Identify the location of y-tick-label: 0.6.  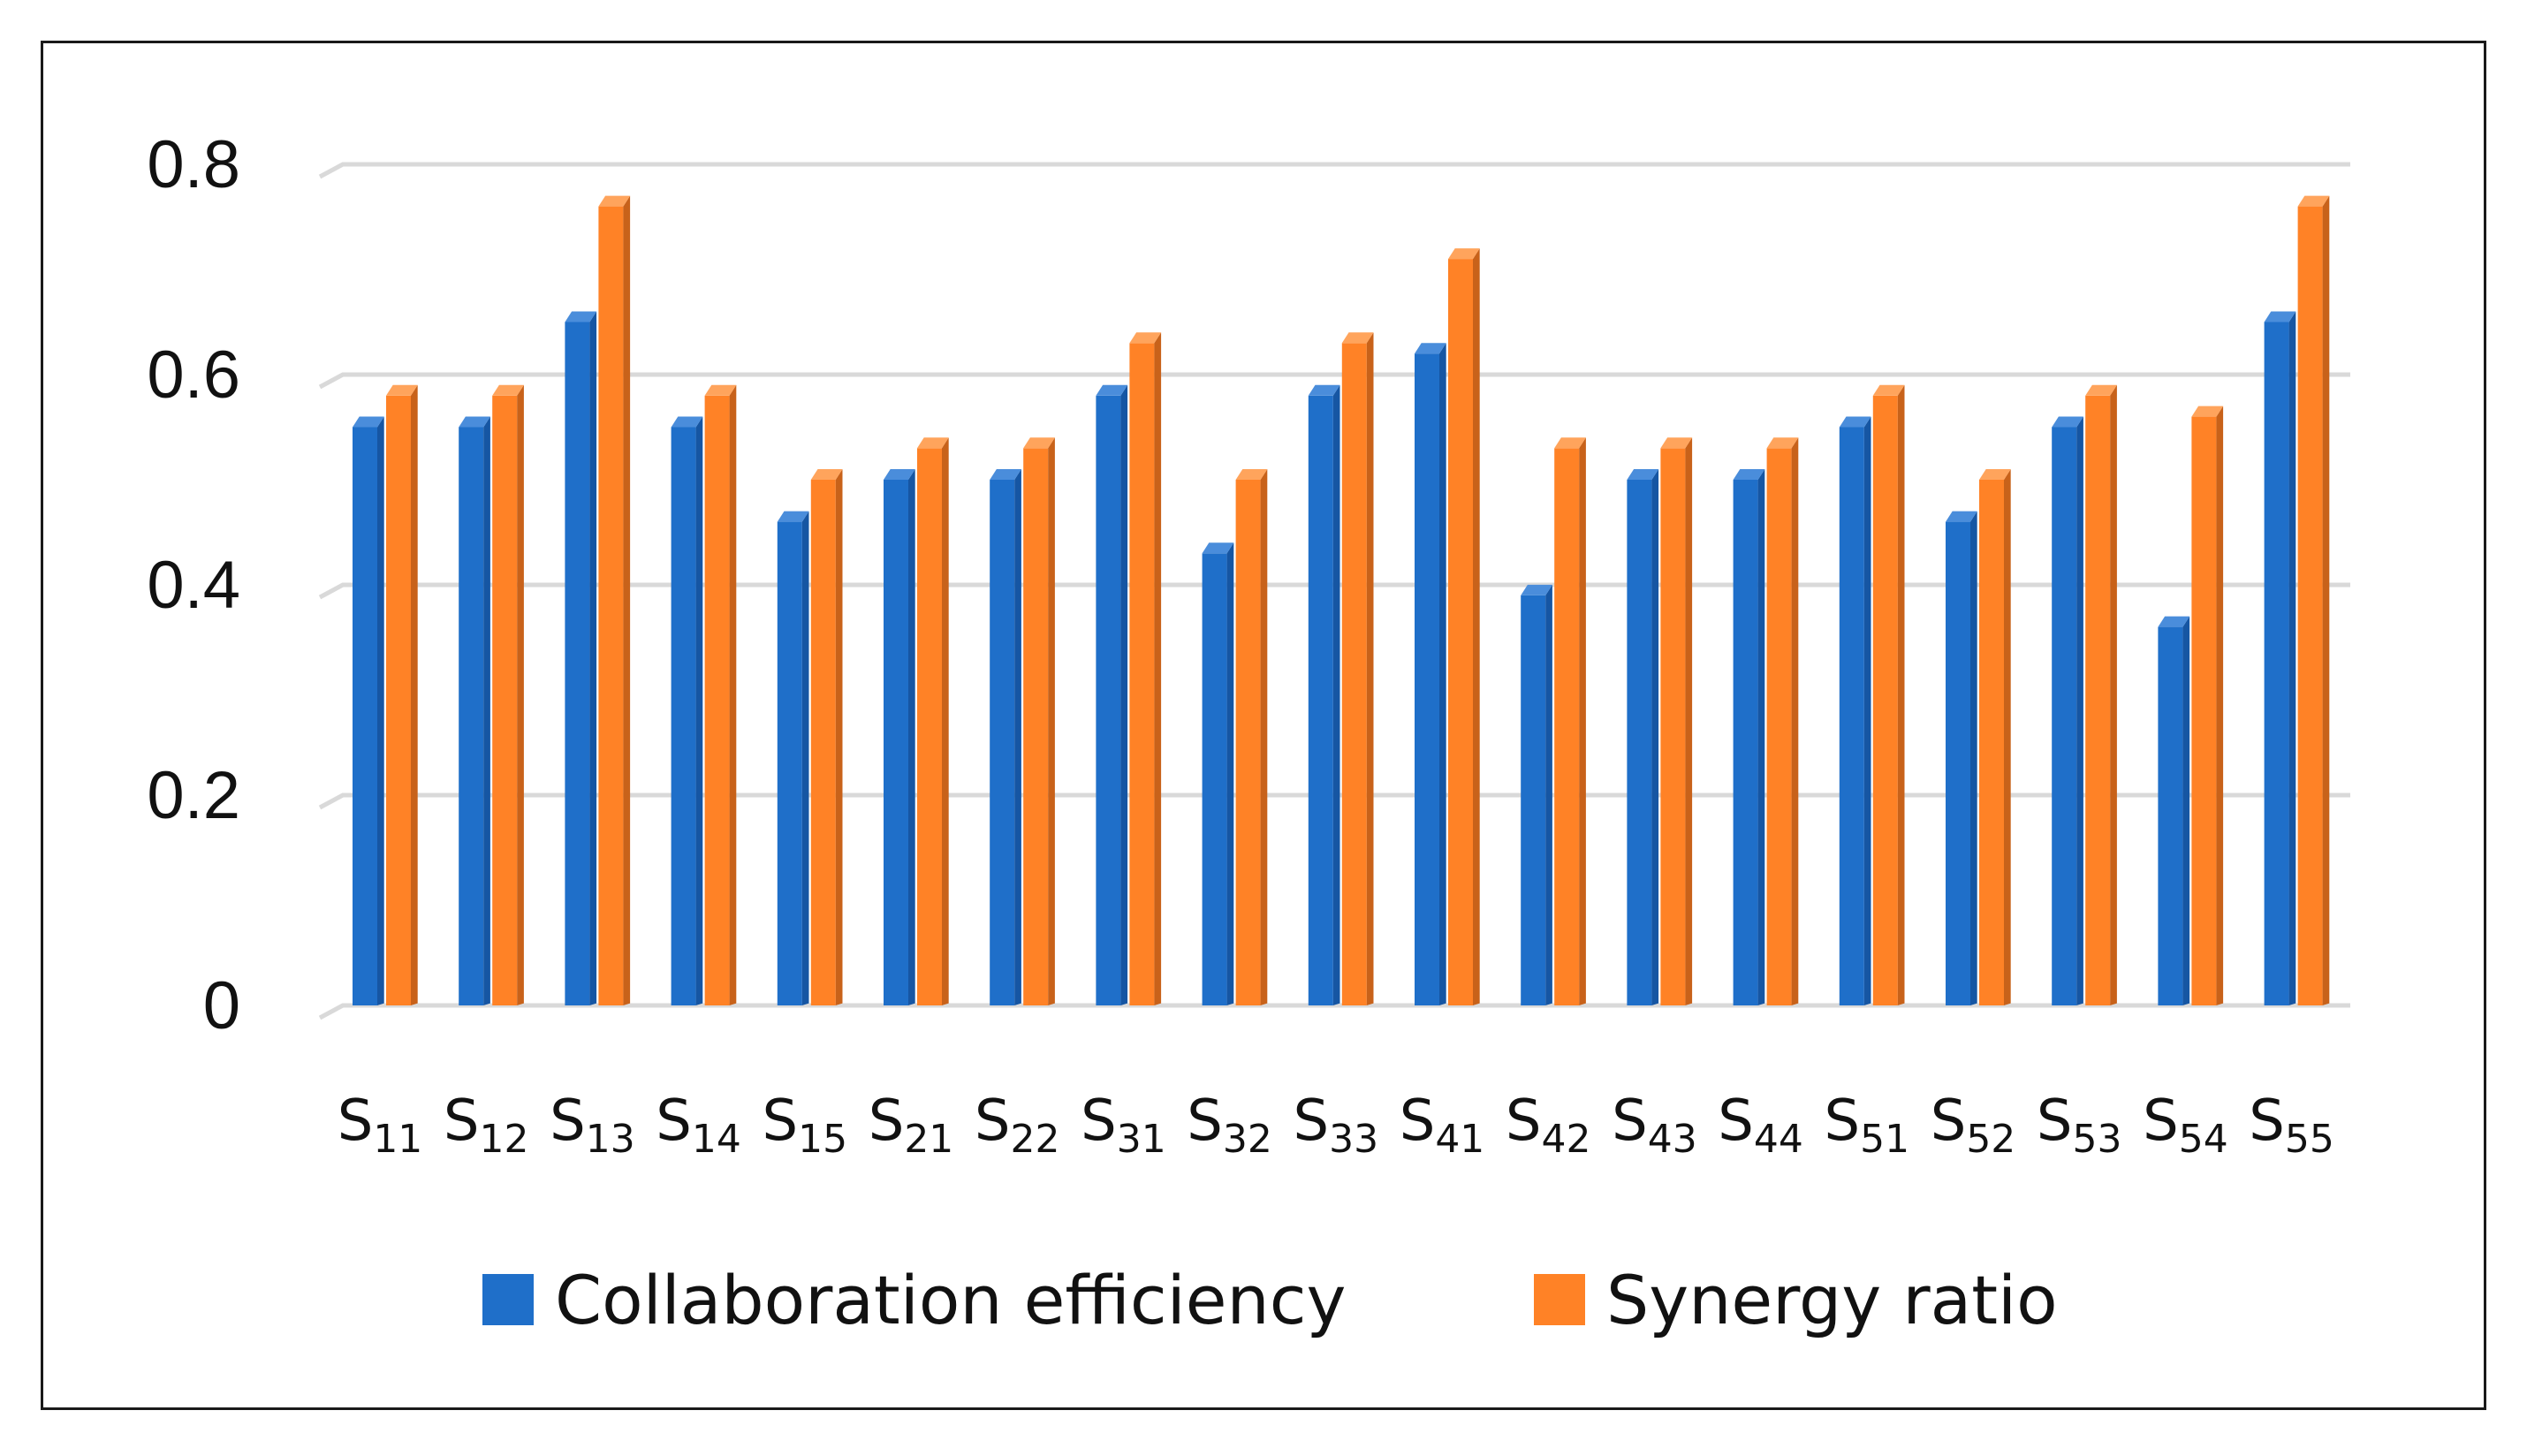
(193, 375).